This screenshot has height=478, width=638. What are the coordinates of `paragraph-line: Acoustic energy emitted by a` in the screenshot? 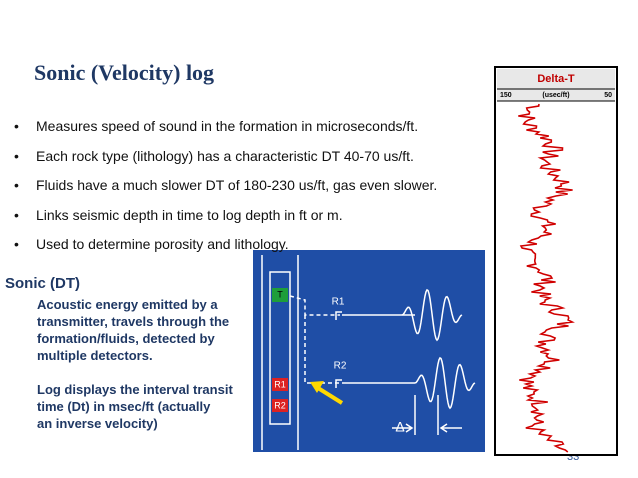 It's located at (127, 304).